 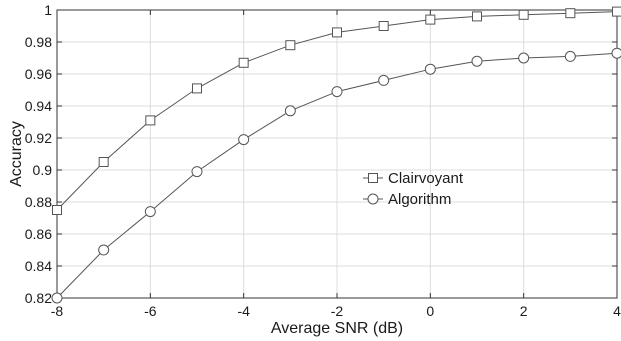 I want to click on x-tick-label: -8, so click(x=57, y=311).